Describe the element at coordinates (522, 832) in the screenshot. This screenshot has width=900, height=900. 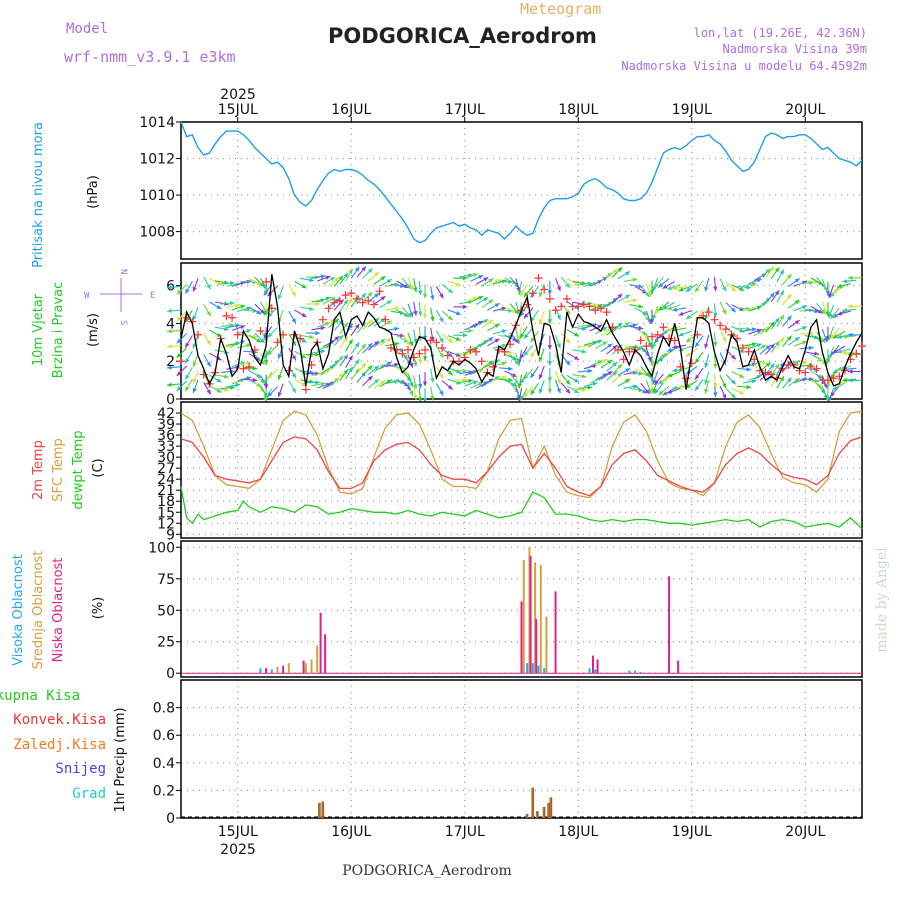
I see `bottom-date-axis: 15JUL 16JUL 17JUL 18JUL 19JUL 20JUL` at that location.